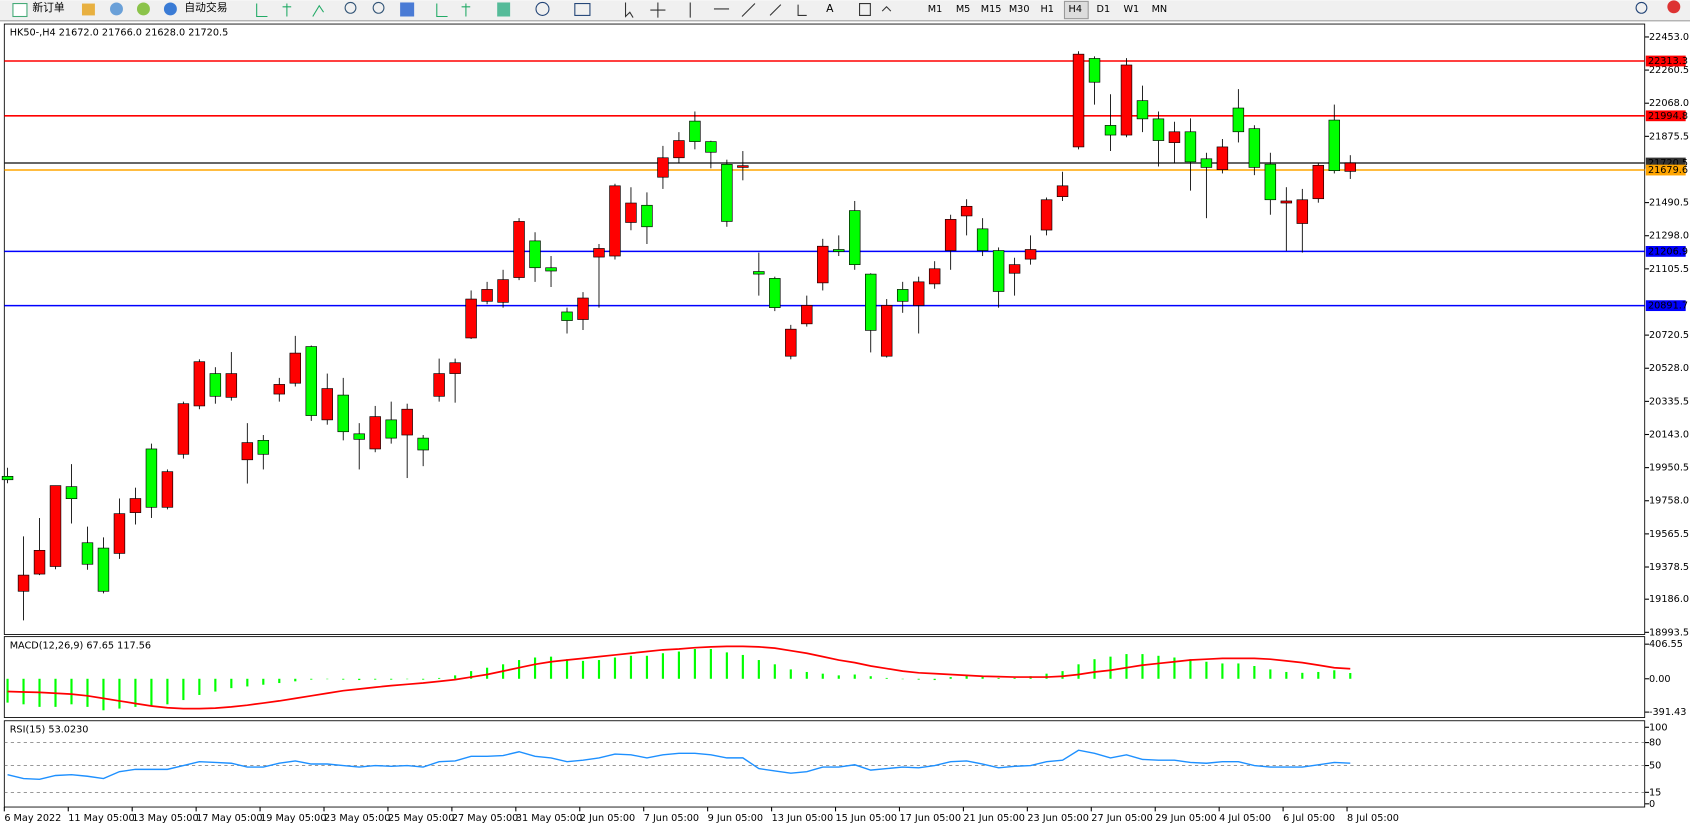  What do you see at coordinates (1669, 501) in the screenshot?
I see `y-tick-label: 19758.0` at bounding box center [1669, 501].